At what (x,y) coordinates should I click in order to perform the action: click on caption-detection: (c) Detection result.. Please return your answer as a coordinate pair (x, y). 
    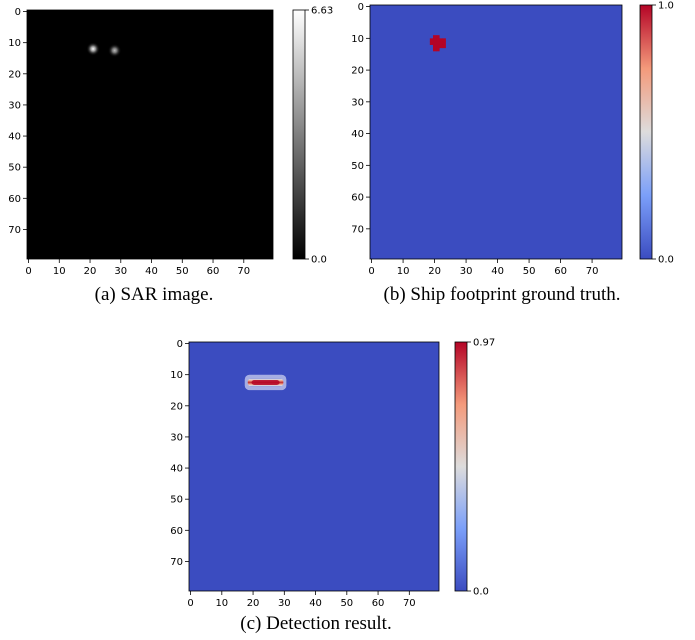
    Looking at the image, I should click on (316, 623).